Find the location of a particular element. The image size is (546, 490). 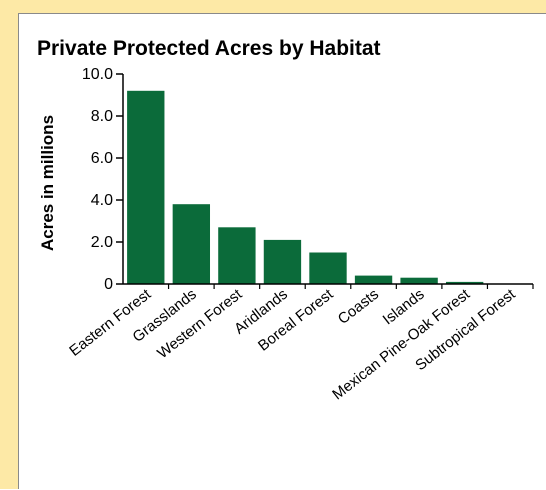

y-tick-label: 10.0 is located at coordinates (97, 74).